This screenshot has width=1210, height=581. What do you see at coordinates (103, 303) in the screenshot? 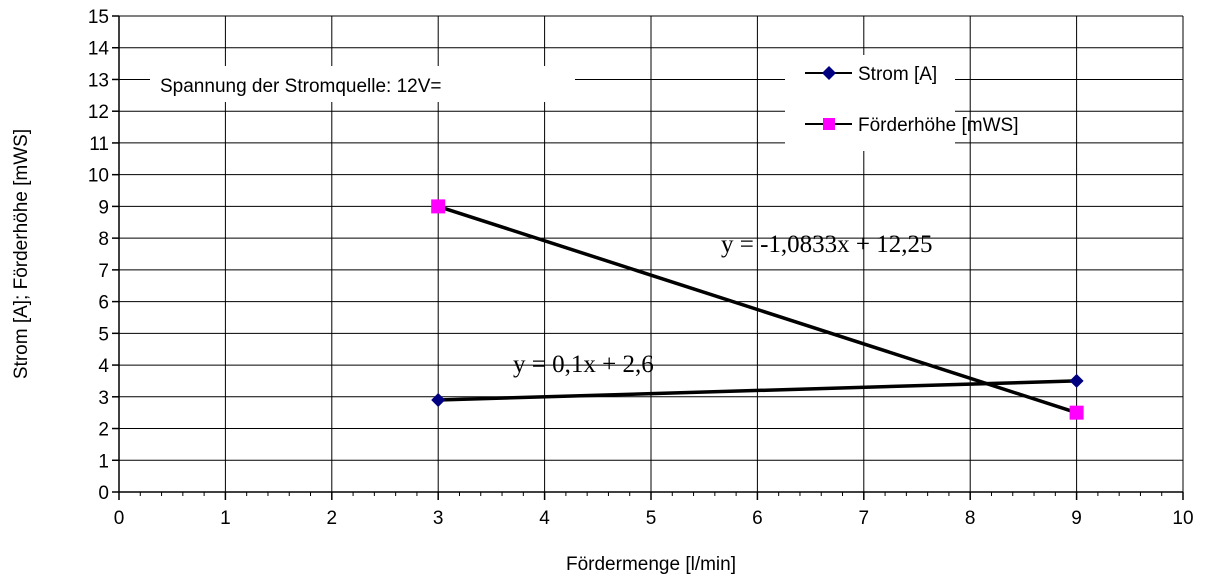
I see `y-tick-label: 6` at bounding box center [103, 303].